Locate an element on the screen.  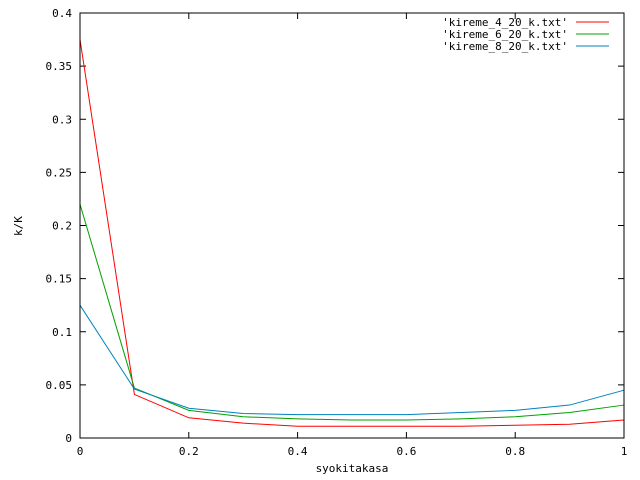
y-tick-label: 0.4 is located at coordinates (62, 13).